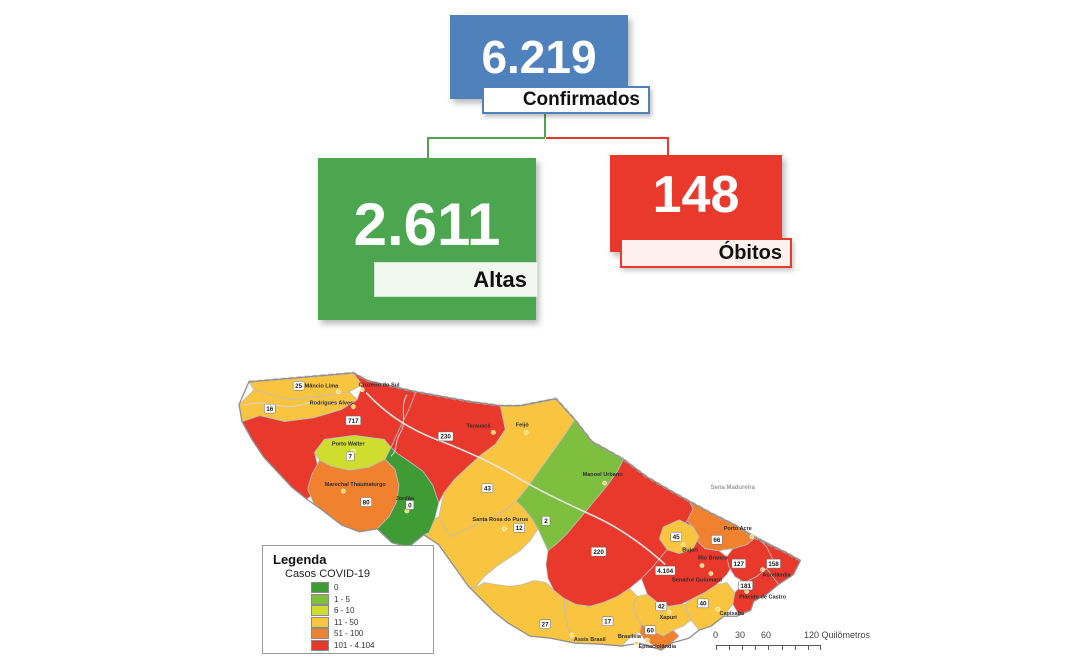 The width and height of the screenshot is (1080, 656). I want to click on case-count-brasileia: 17, so click(607, 621).